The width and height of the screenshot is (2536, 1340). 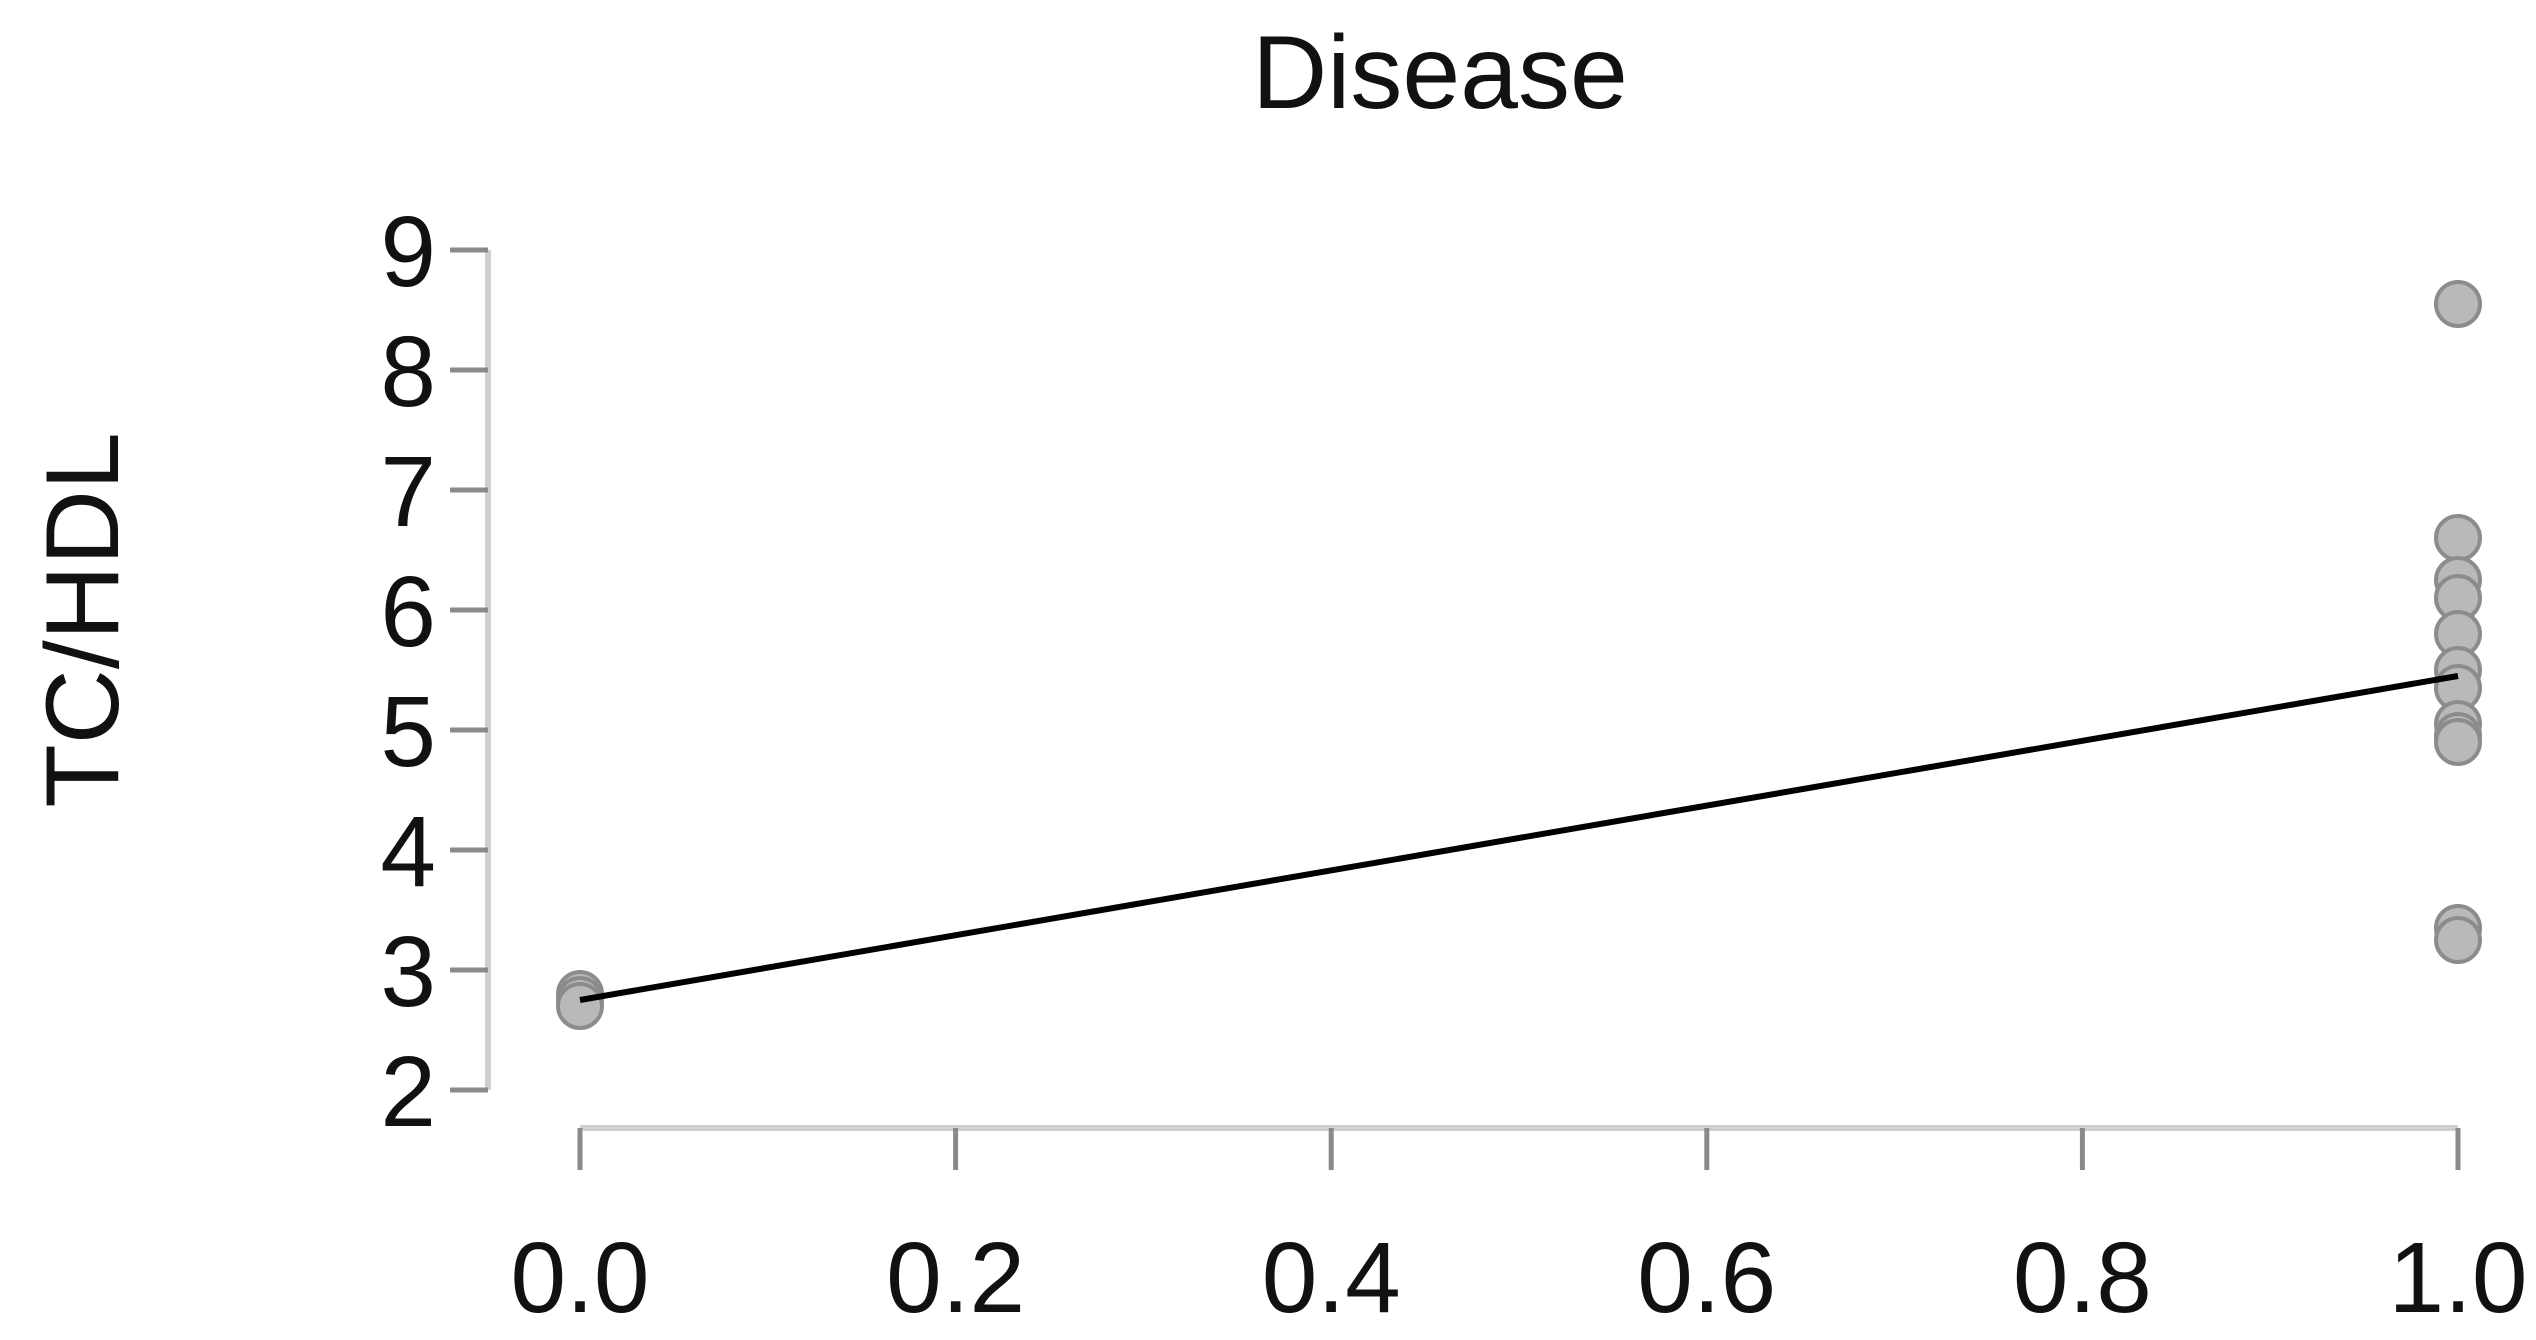 What do you see at coordinates (408, 852) in the screenshot?
I see `y-tick-label: 4` at bounding box center [408, 852].